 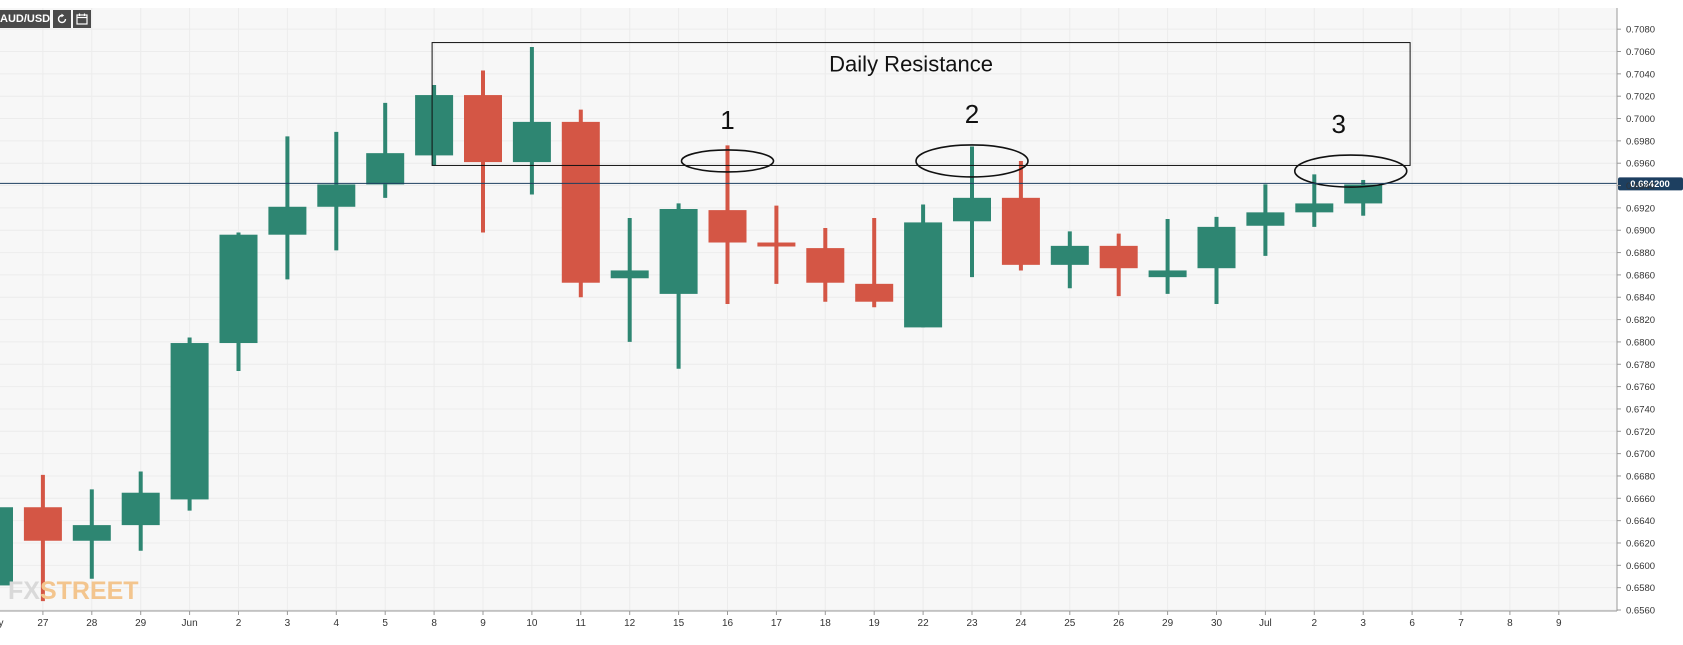 I want to click on x-tick-label: Jun, so click(x=190, y=623).